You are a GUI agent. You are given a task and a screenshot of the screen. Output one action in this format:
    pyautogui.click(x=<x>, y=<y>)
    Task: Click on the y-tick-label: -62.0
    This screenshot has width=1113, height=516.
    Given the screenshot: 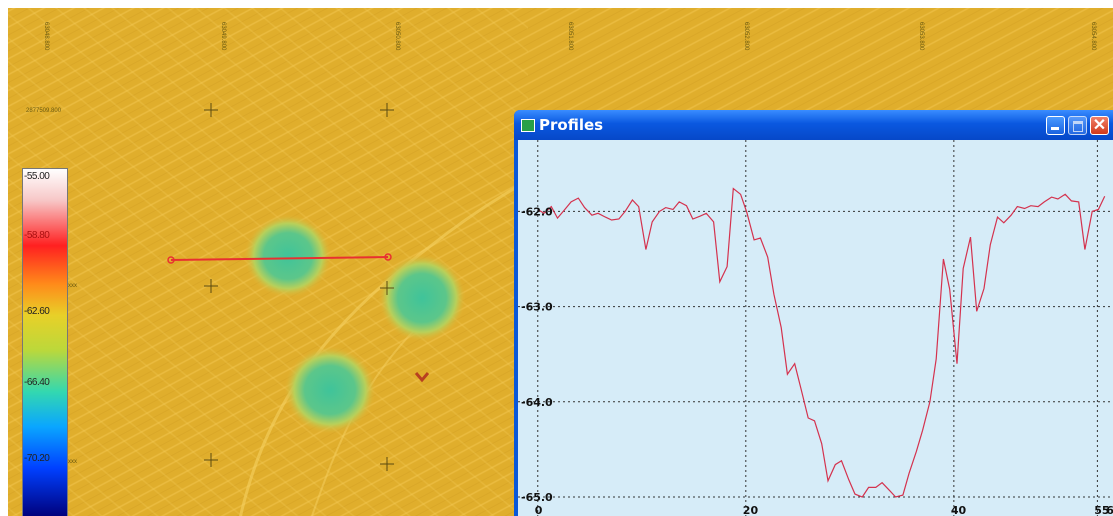 What is the action you would take?
    pyautogui.click(x=537, y=211)
    